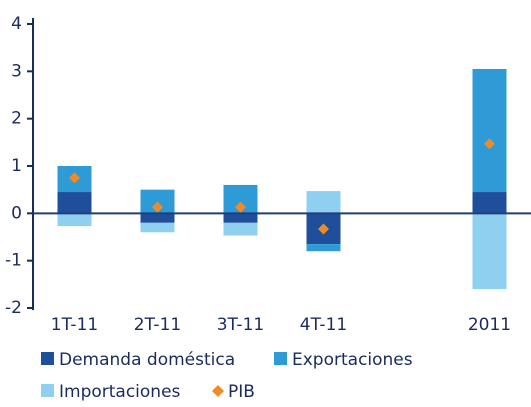 This screenshot has height=407, width=531. What do you see at coordinates (16, 119) in the screenshot?
I see `y-tick-label: 2` at bounding box center [16, 119].